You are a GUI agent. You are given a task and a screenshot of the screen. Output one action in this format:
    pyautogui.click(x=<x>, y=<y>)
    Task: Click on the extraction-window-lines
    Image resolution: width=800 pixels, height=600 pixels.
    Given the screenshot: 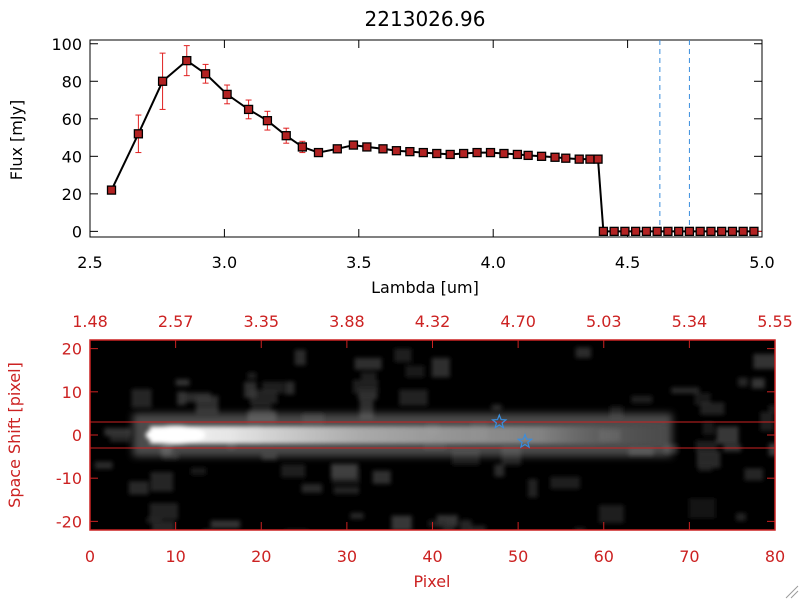 What is the action you would take?
    pyautogui.click(x=432, y=435)
    